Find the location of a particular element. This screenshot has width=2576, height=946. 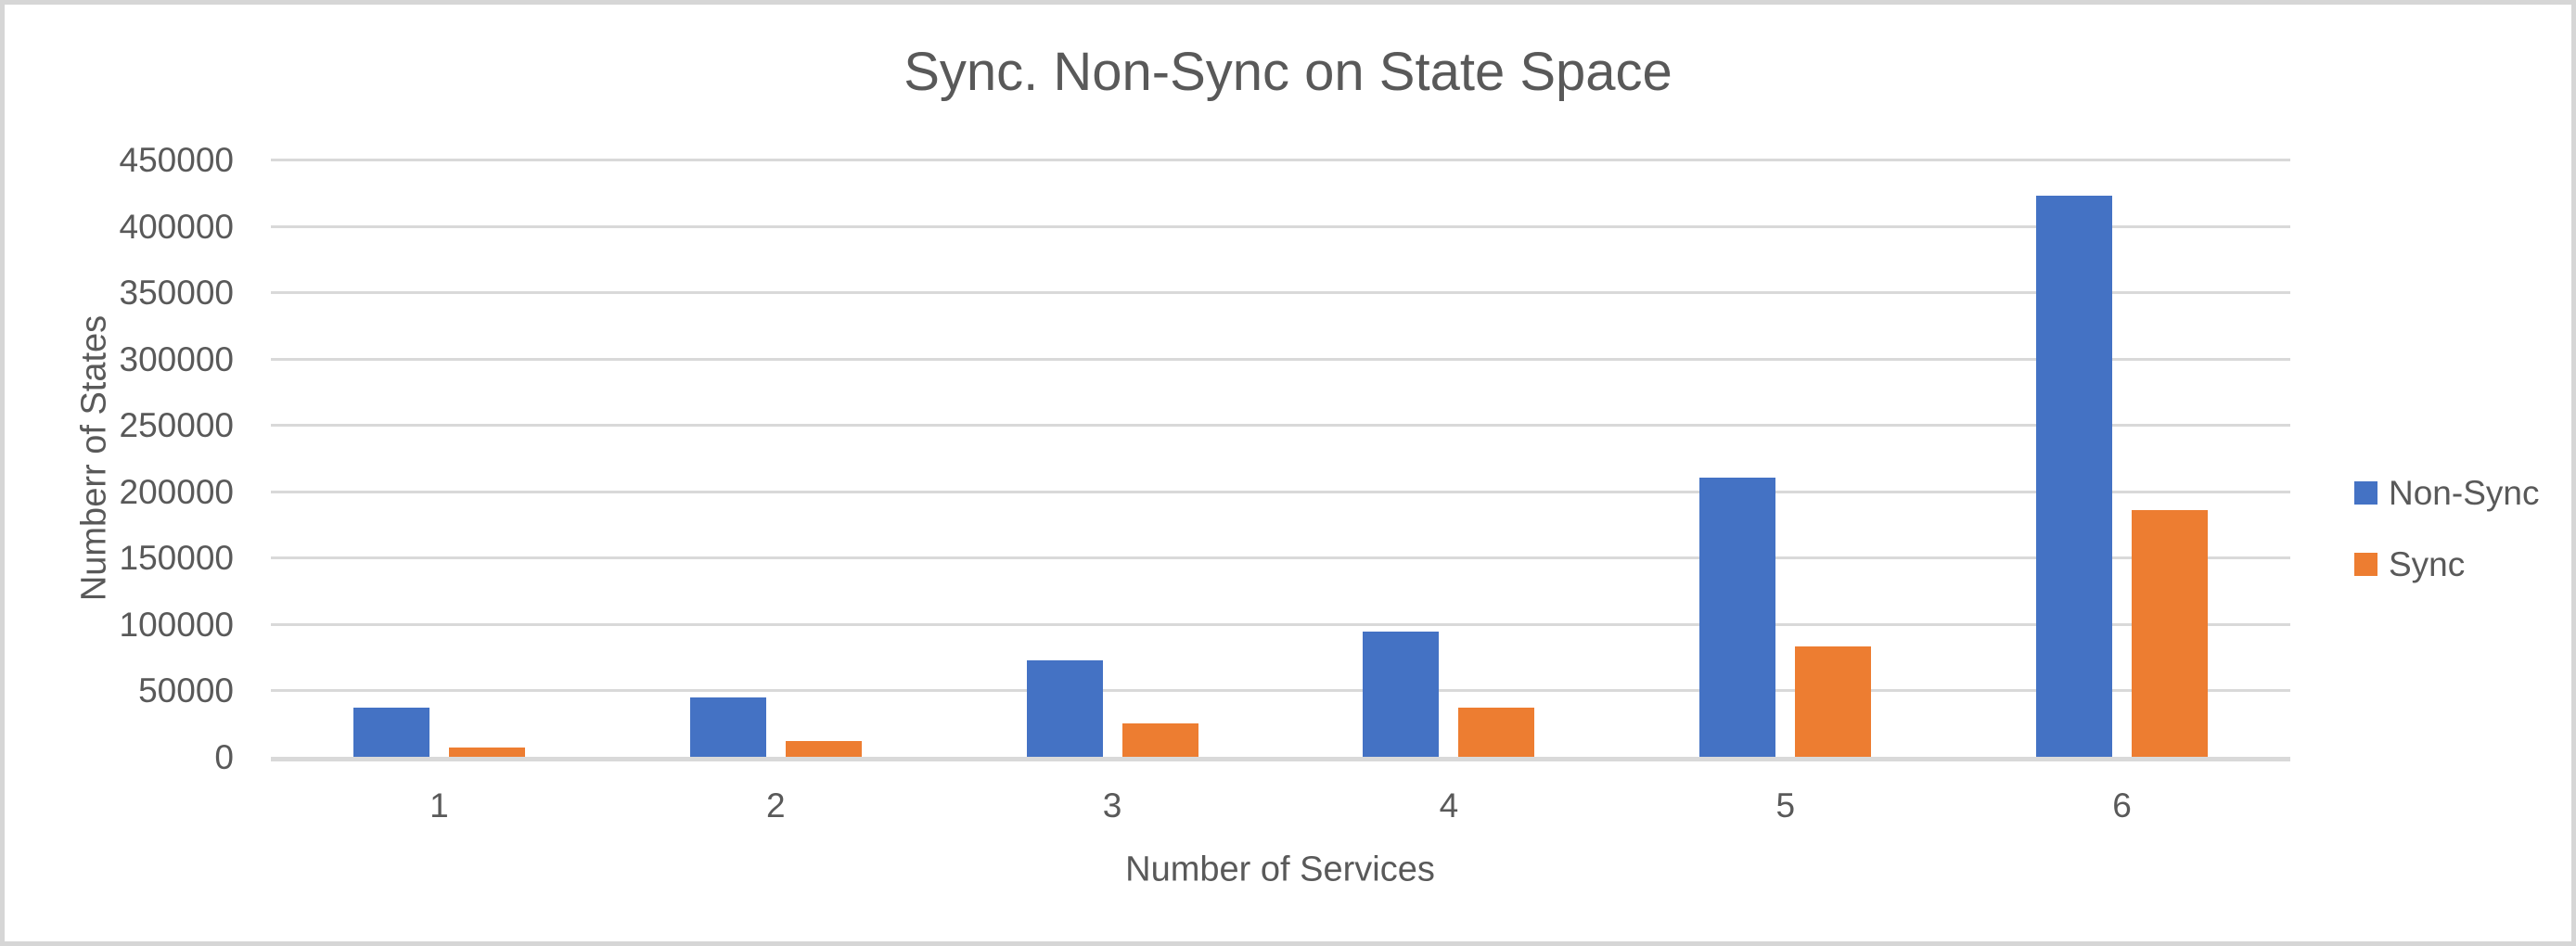

x-axis-title: Number of Services is located at coordinates (1280, 869).